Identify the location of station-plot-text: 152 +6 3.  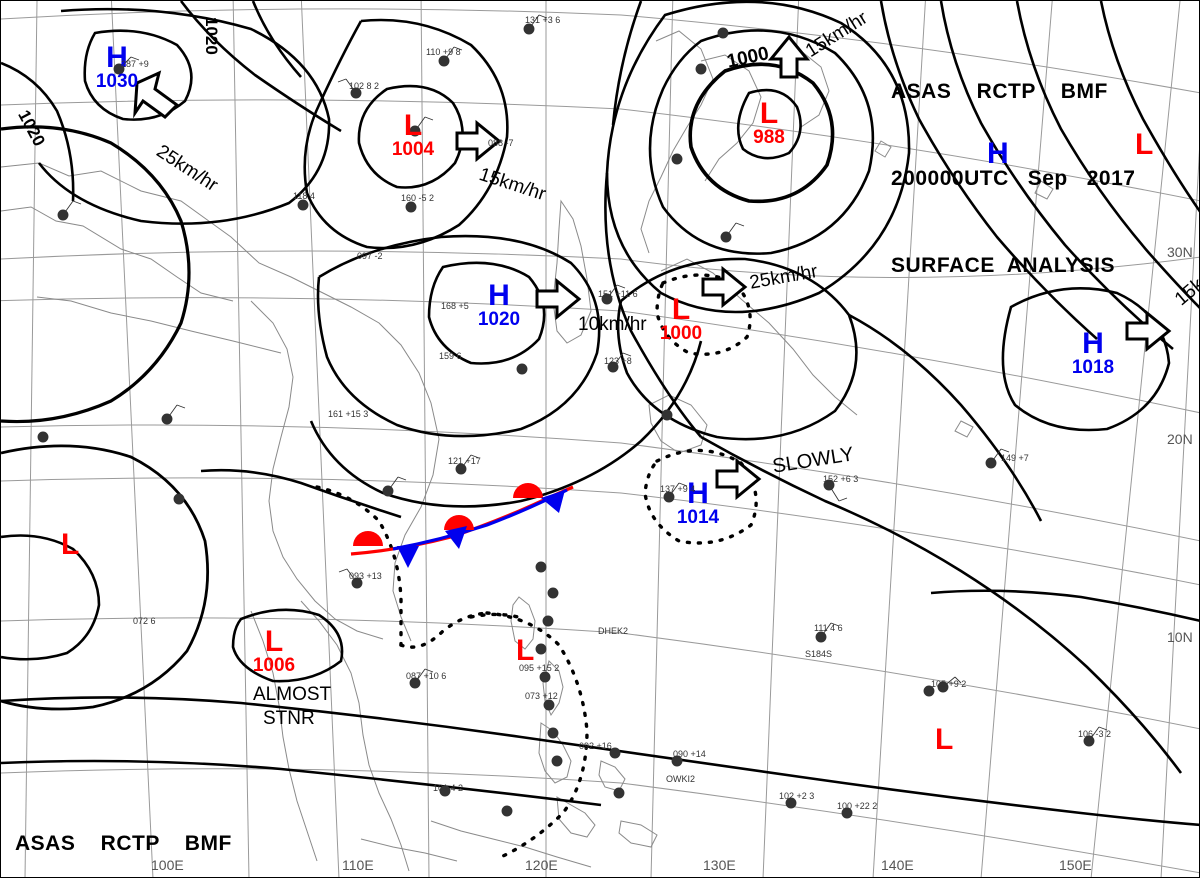
(841, 479).